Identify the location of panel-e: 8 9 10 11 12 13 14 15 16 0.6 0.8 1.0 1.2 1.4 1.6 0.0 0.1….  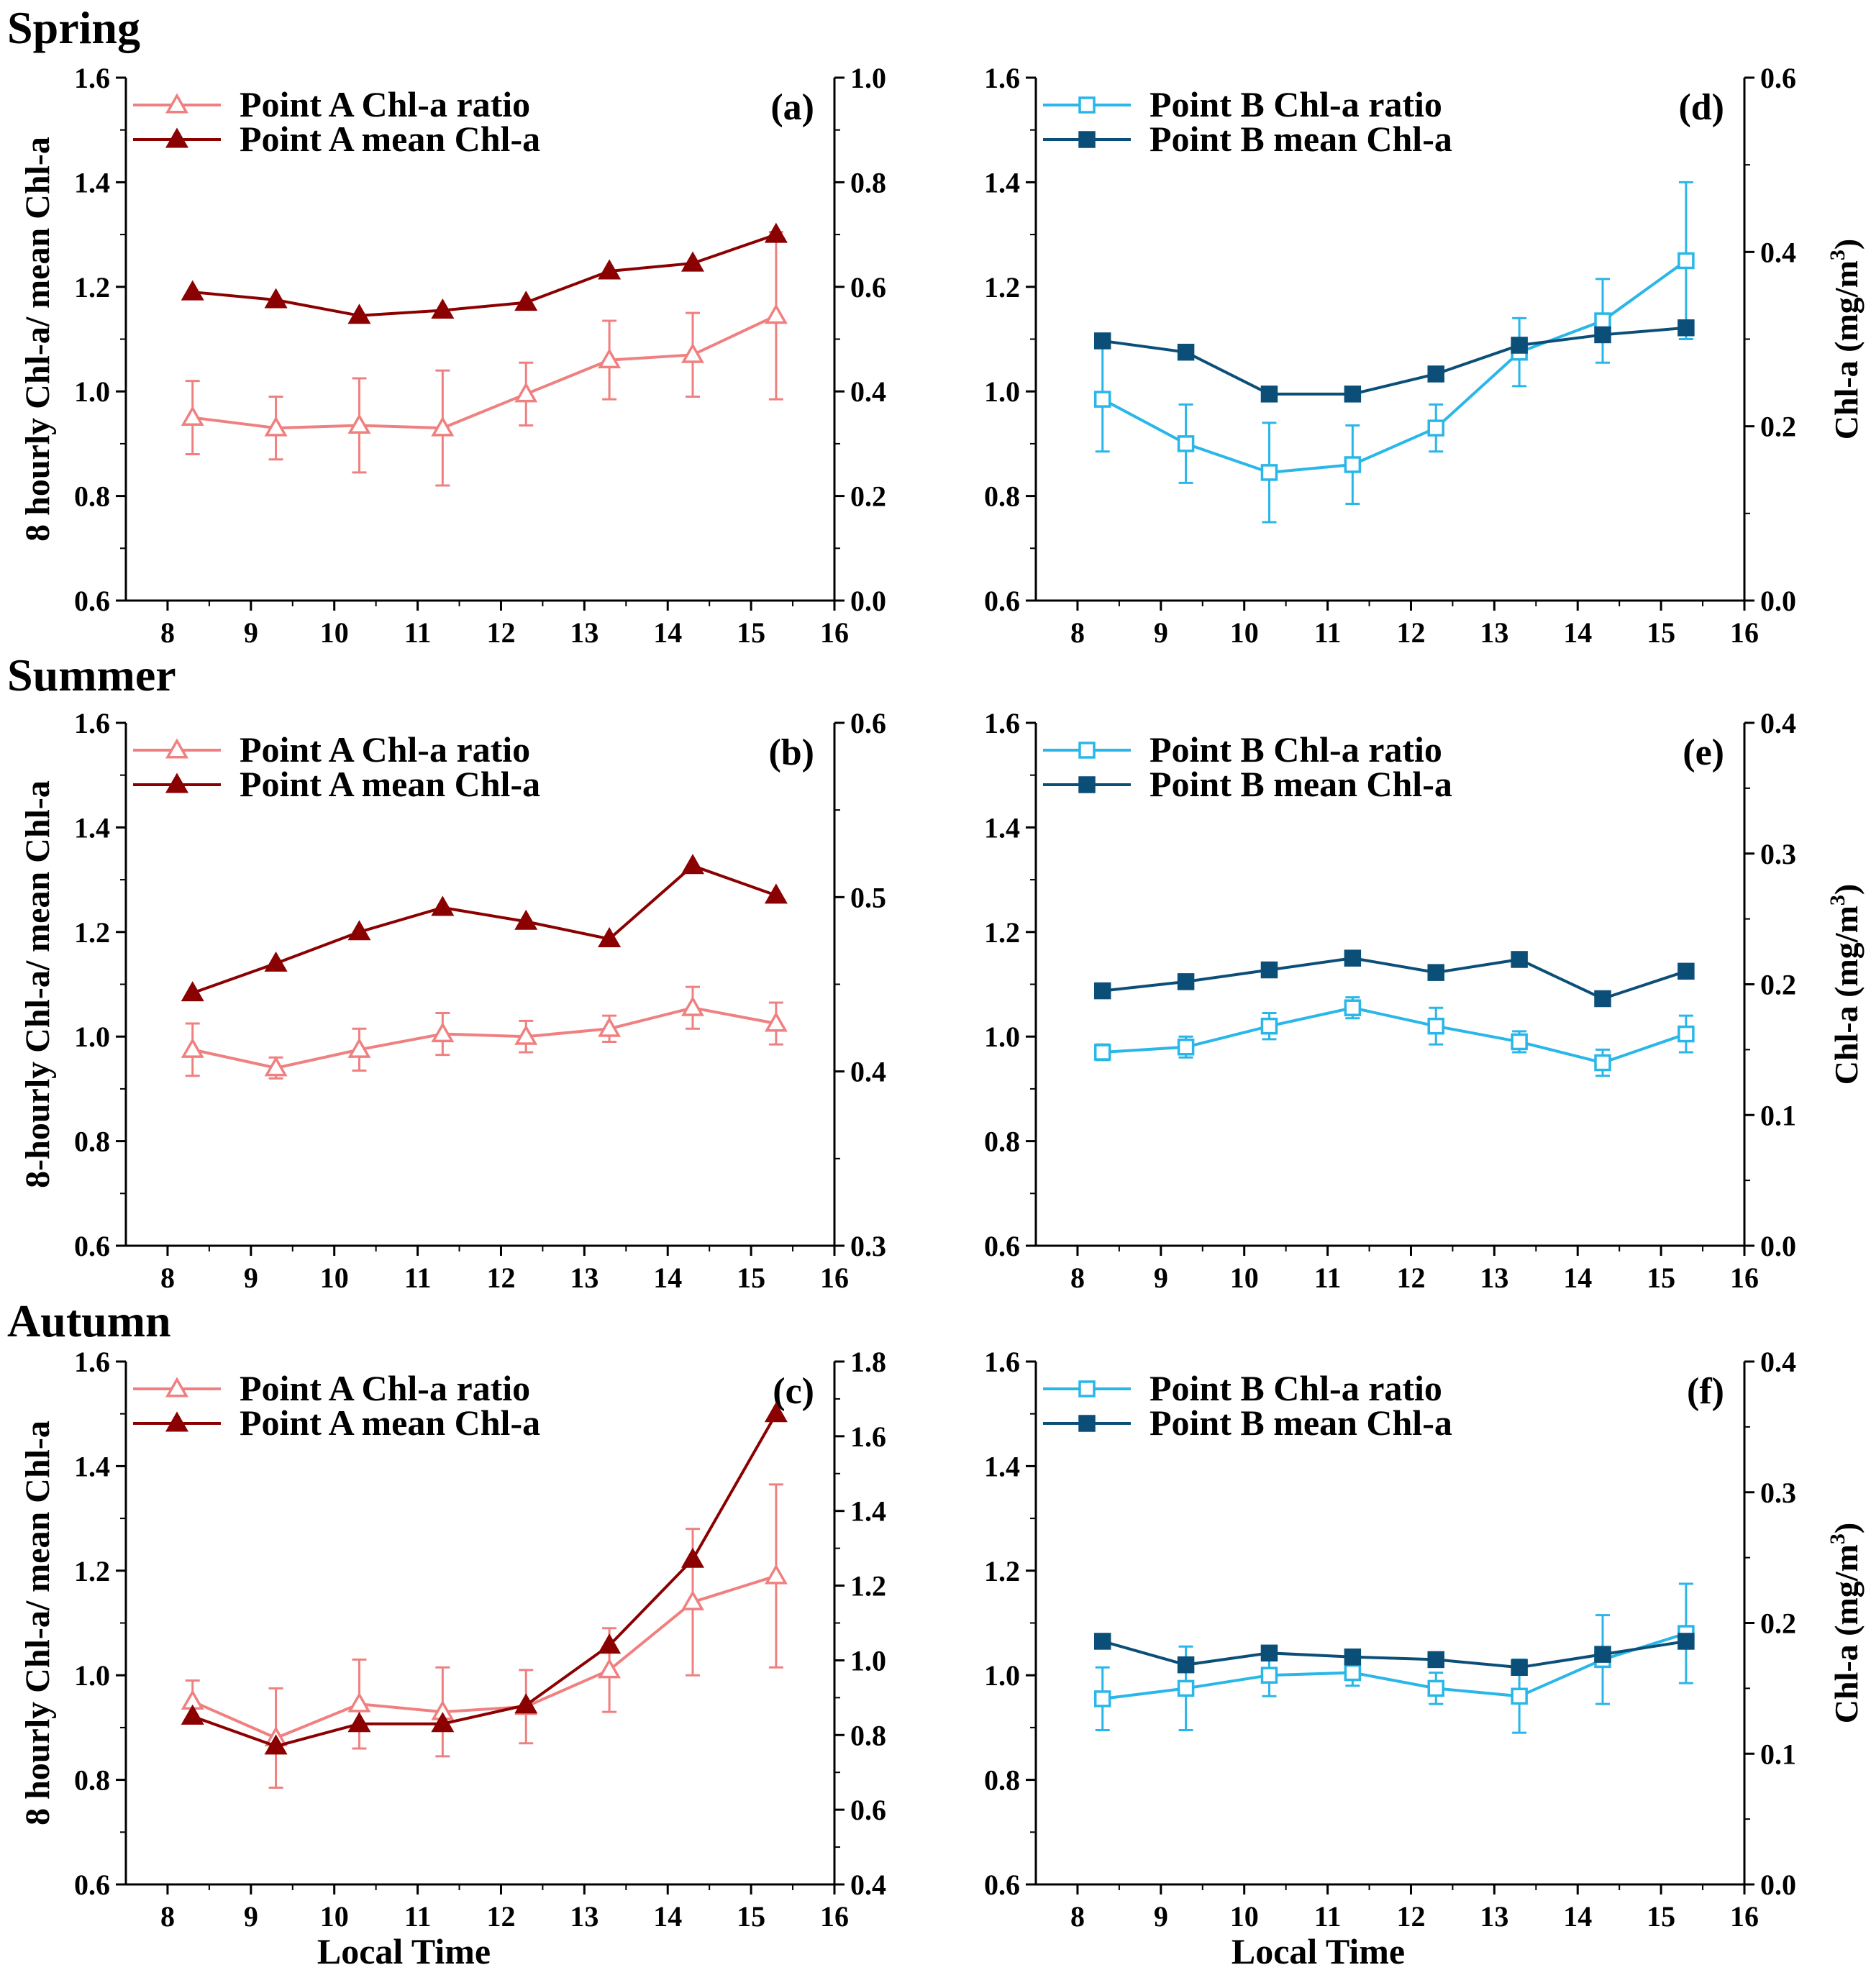
(1424, 1000).